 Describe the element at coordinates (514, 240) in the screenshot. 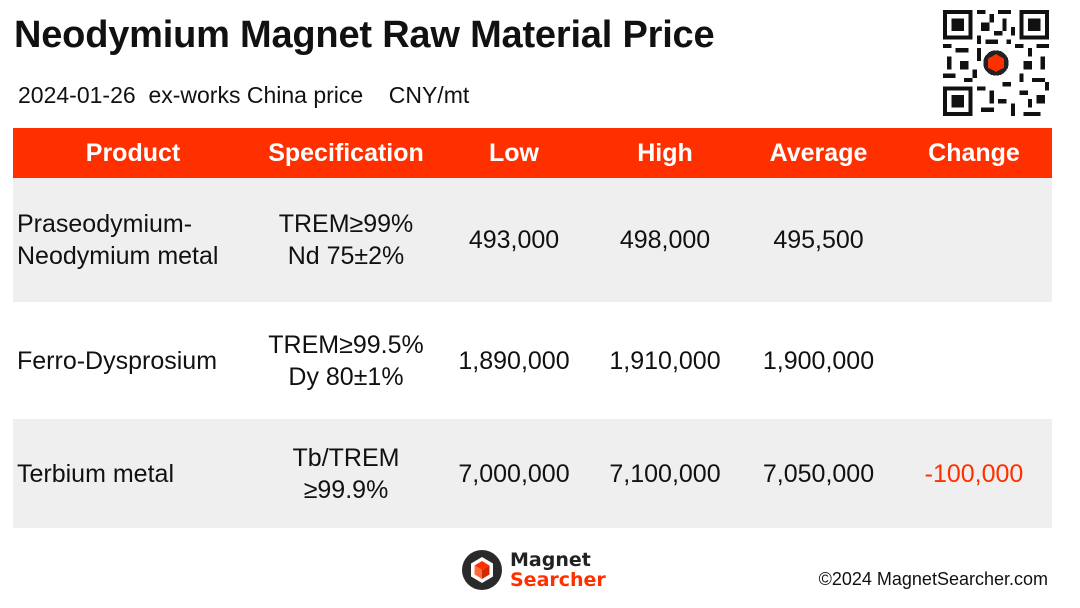

I see `low-price-cell: 493,000` at that location.